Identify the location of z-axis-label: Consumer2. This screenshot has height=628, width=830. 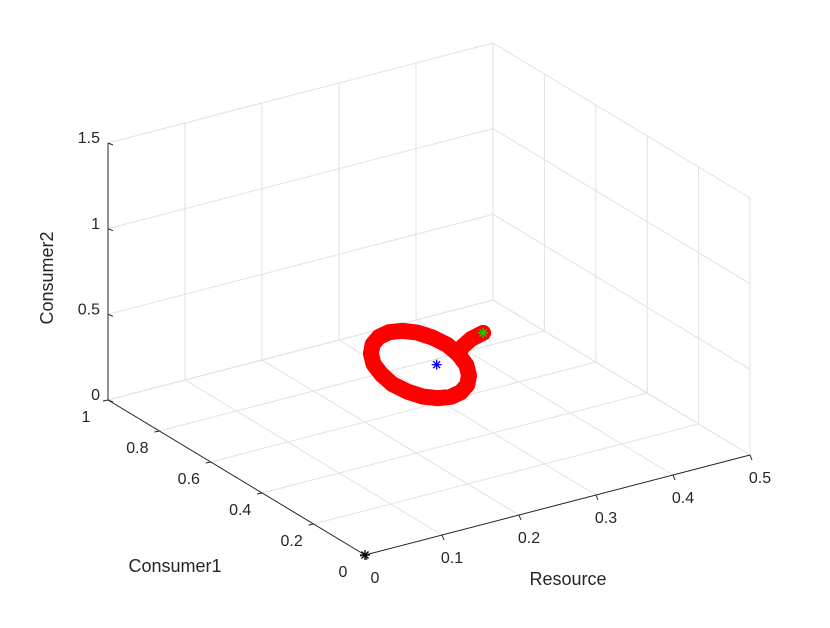
(47, 277).